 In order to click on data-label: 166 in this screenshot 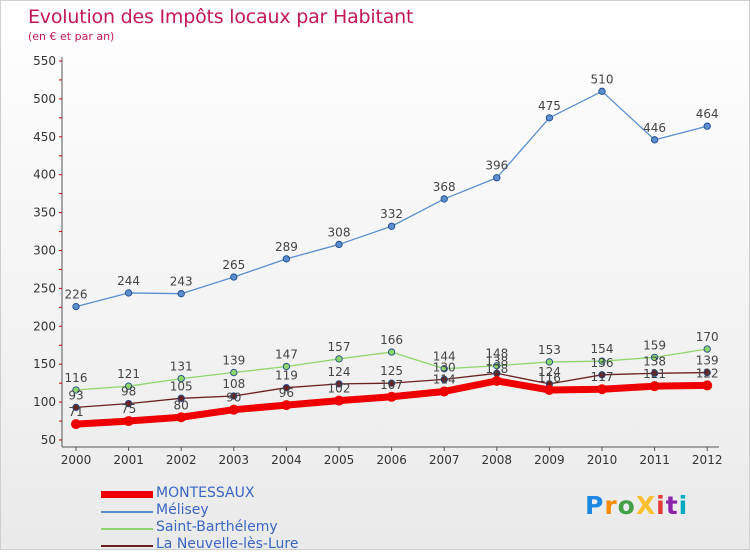, I will do `click(391, 340)`.